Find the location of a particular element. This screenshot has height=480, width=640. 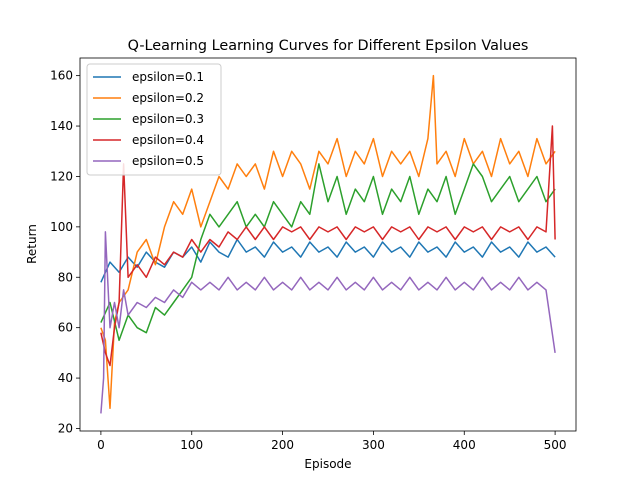

x-tick-label: 0 is located at coordinates (101, 445).